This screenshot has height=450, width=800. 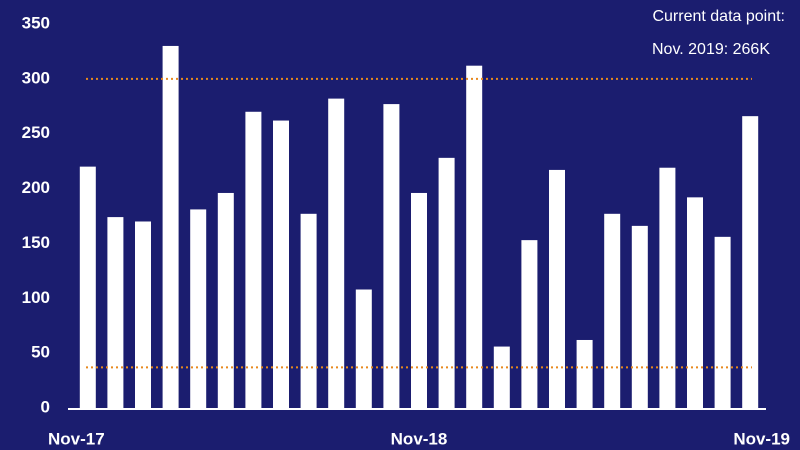 I want to click on y-tick-label: 150, so click(x=36, y=242).